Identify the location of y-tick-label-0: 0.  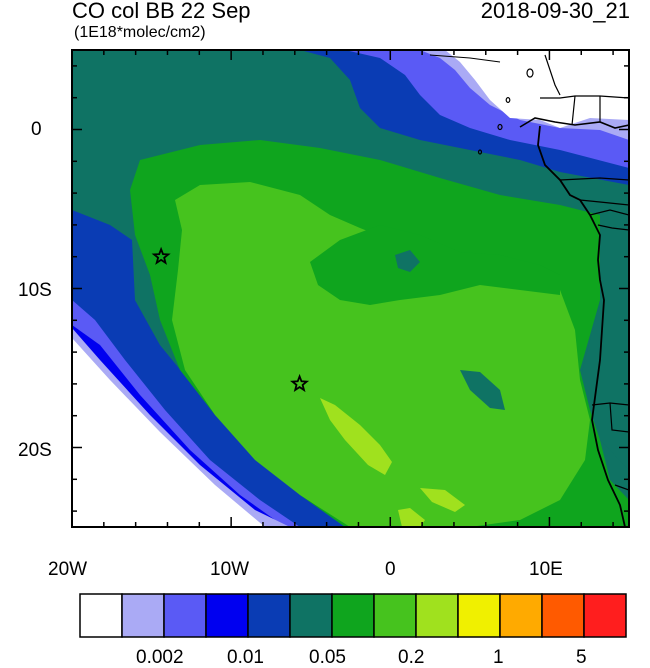
(36, 129).